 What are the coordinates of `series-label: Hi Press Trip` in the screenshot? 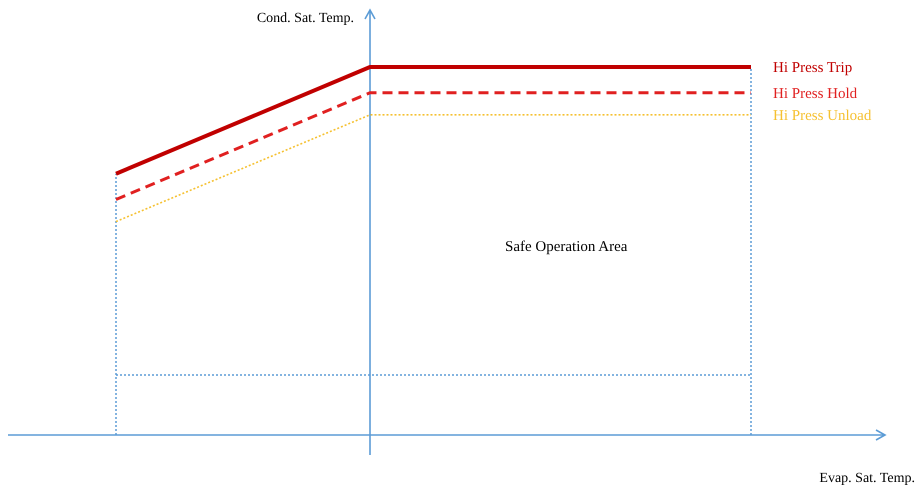 It's located at (812, 68).